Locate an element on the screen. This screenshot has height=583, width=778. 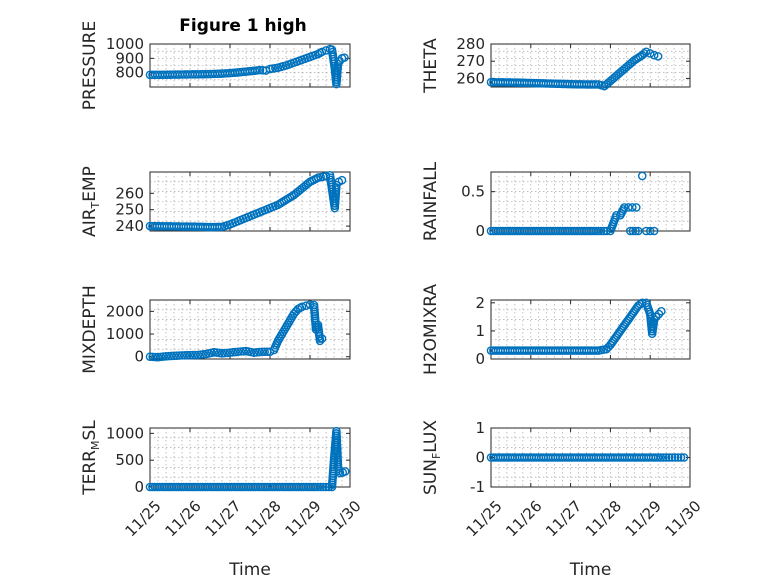
y-tick-label: 2 is located at coordinates (480, 303).